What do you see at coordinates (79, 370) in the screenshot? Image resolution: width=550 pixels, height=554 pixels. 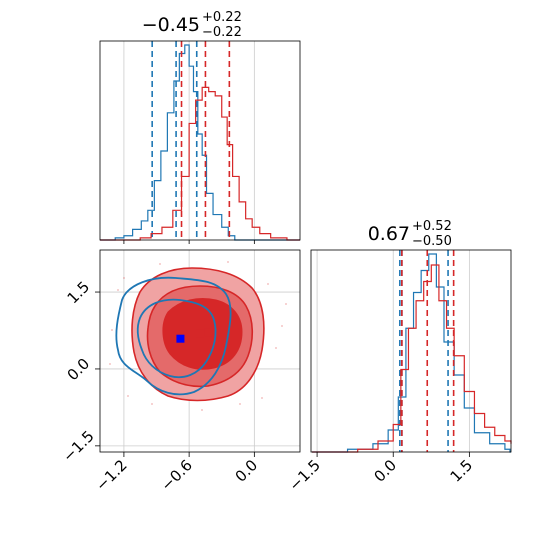 I see `tick-label-y1-1: 0.0` at bounding box center [79, 370].